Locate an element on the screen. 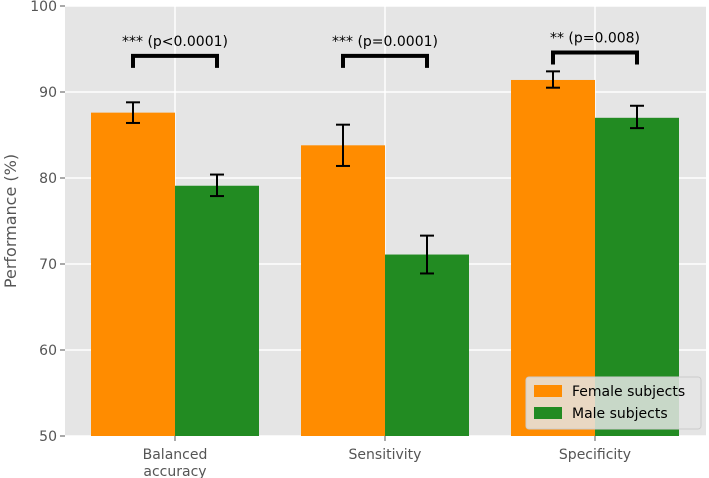 The height and width of the screenshot is (478, 709). y-axis-label: Performance (%) is located at coordinates (10, 221).